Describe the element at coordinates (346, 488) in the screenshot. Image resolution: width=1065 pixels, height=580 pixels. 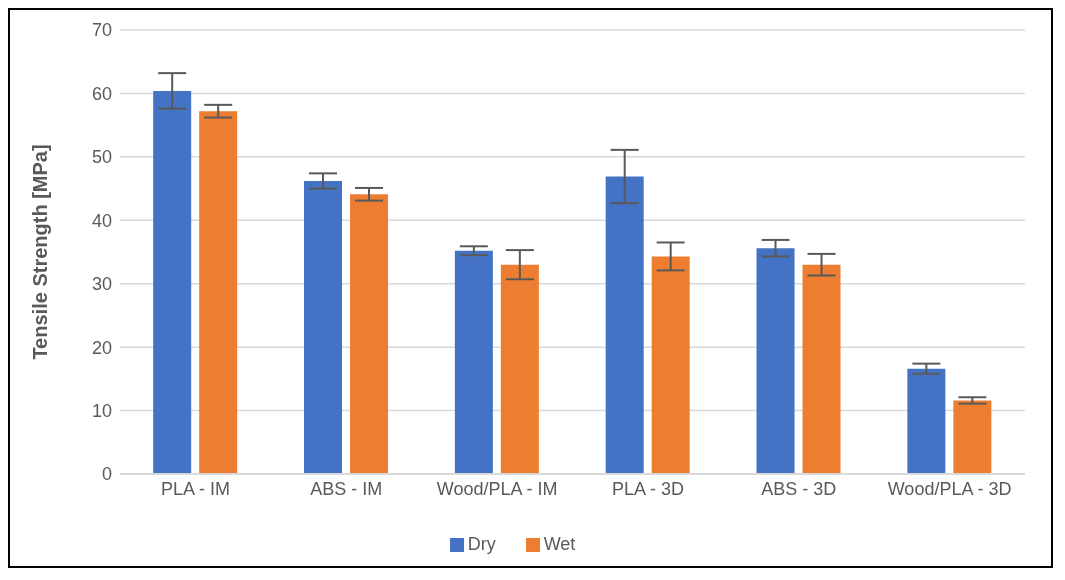
I see `x-tick-label: ABS - IM` at that location.